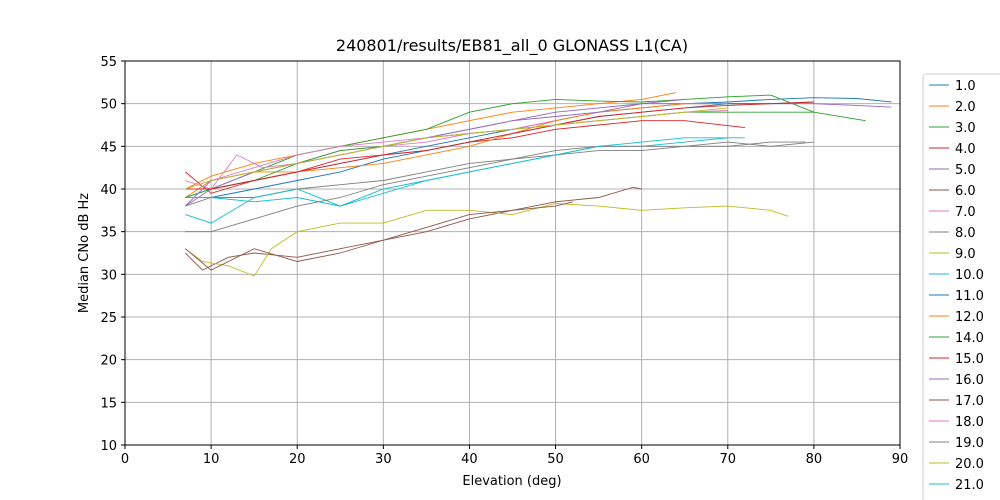 The width and height of the screenshot is (1000, 500). I want to click on legend-label: 18.0, so click(969, 422).